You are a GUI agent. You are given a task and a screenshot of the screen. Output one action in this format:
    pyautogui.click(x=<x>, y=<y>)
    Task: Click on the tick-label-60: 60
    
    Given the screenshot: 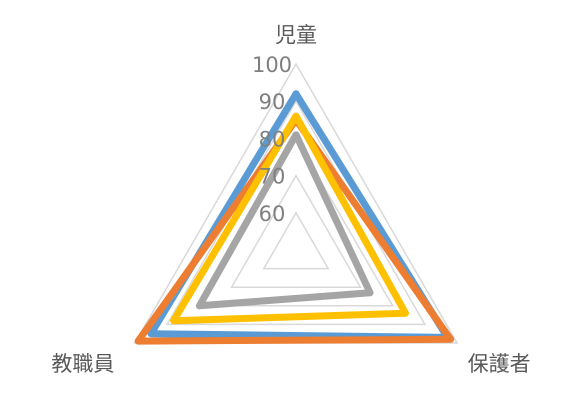 What is the action you would take?
    pyautogui.click(x=272, y=214)
    